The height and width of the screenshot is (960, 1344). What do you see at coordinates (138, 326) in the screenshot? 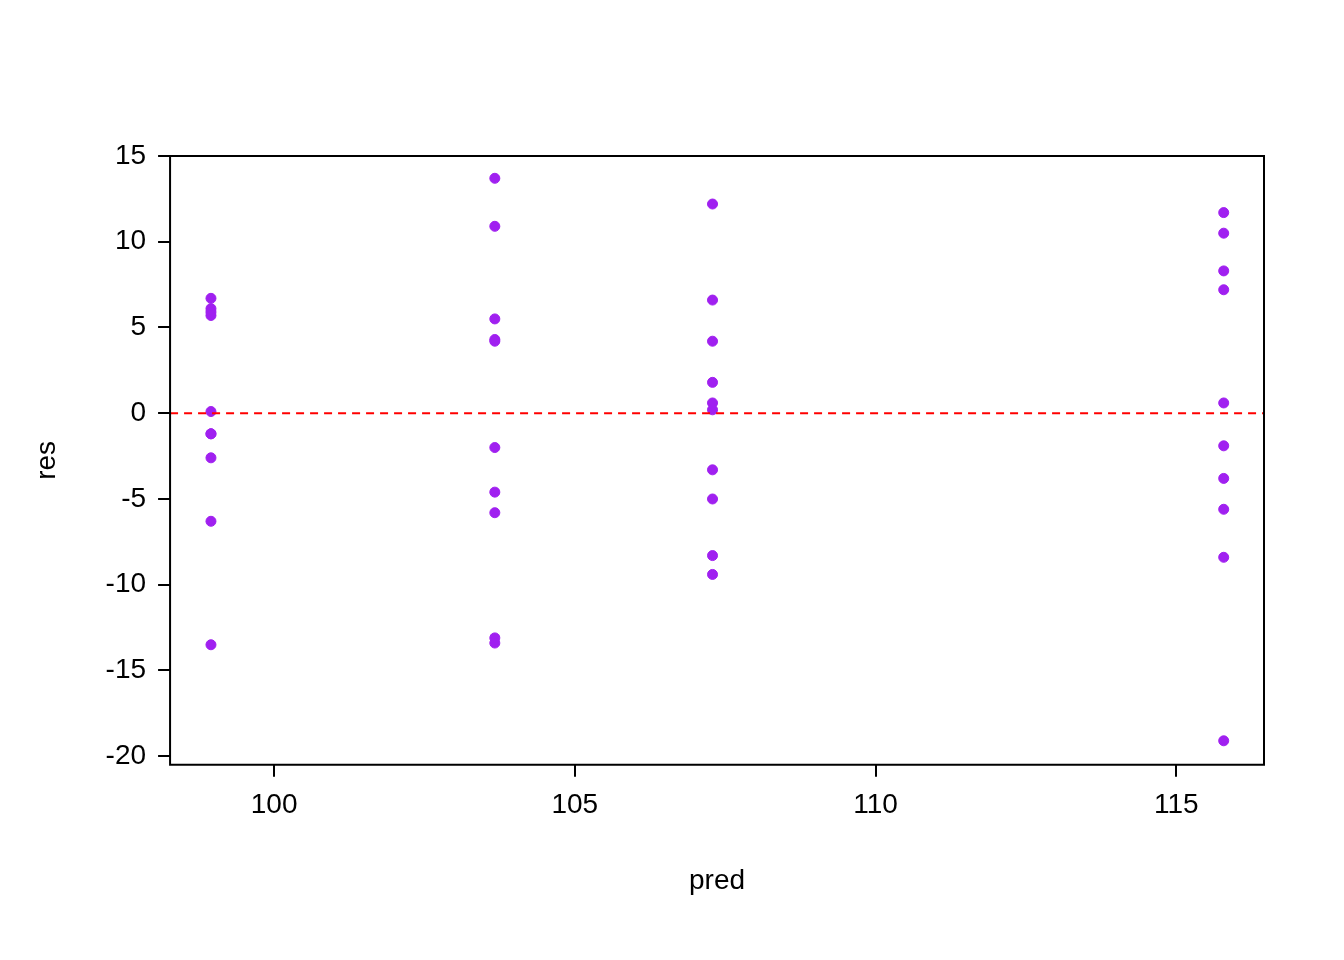
I see `y-tick-label: 5` at bounding box center [138, 326].